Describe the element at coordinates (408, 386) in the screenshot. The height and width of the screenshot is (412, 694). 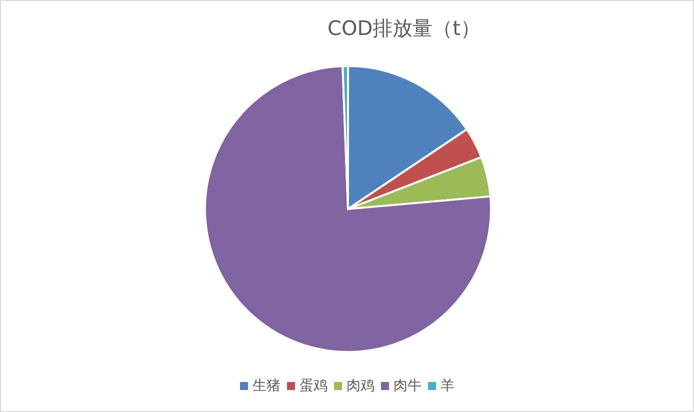
I see `legend-label: 肉牛` at that location.